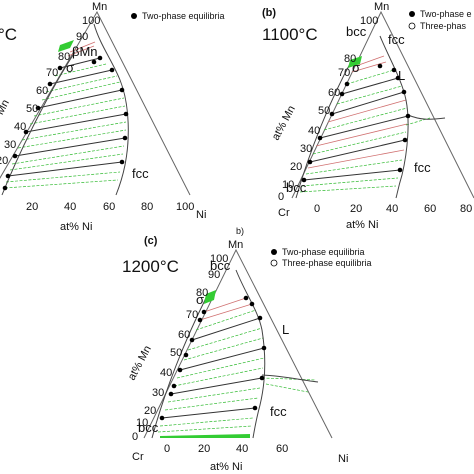  I want to click on tick-c-mn-50: 50, so click(176, 353).